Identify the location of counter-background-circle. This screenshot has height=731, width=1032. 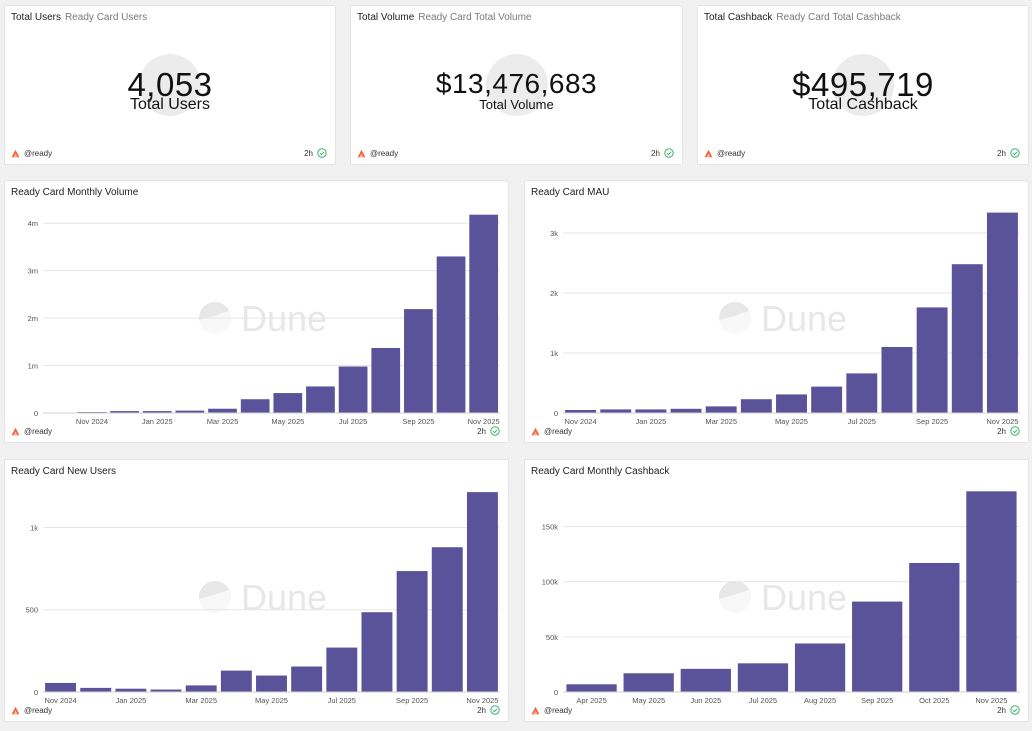
(863, 85).